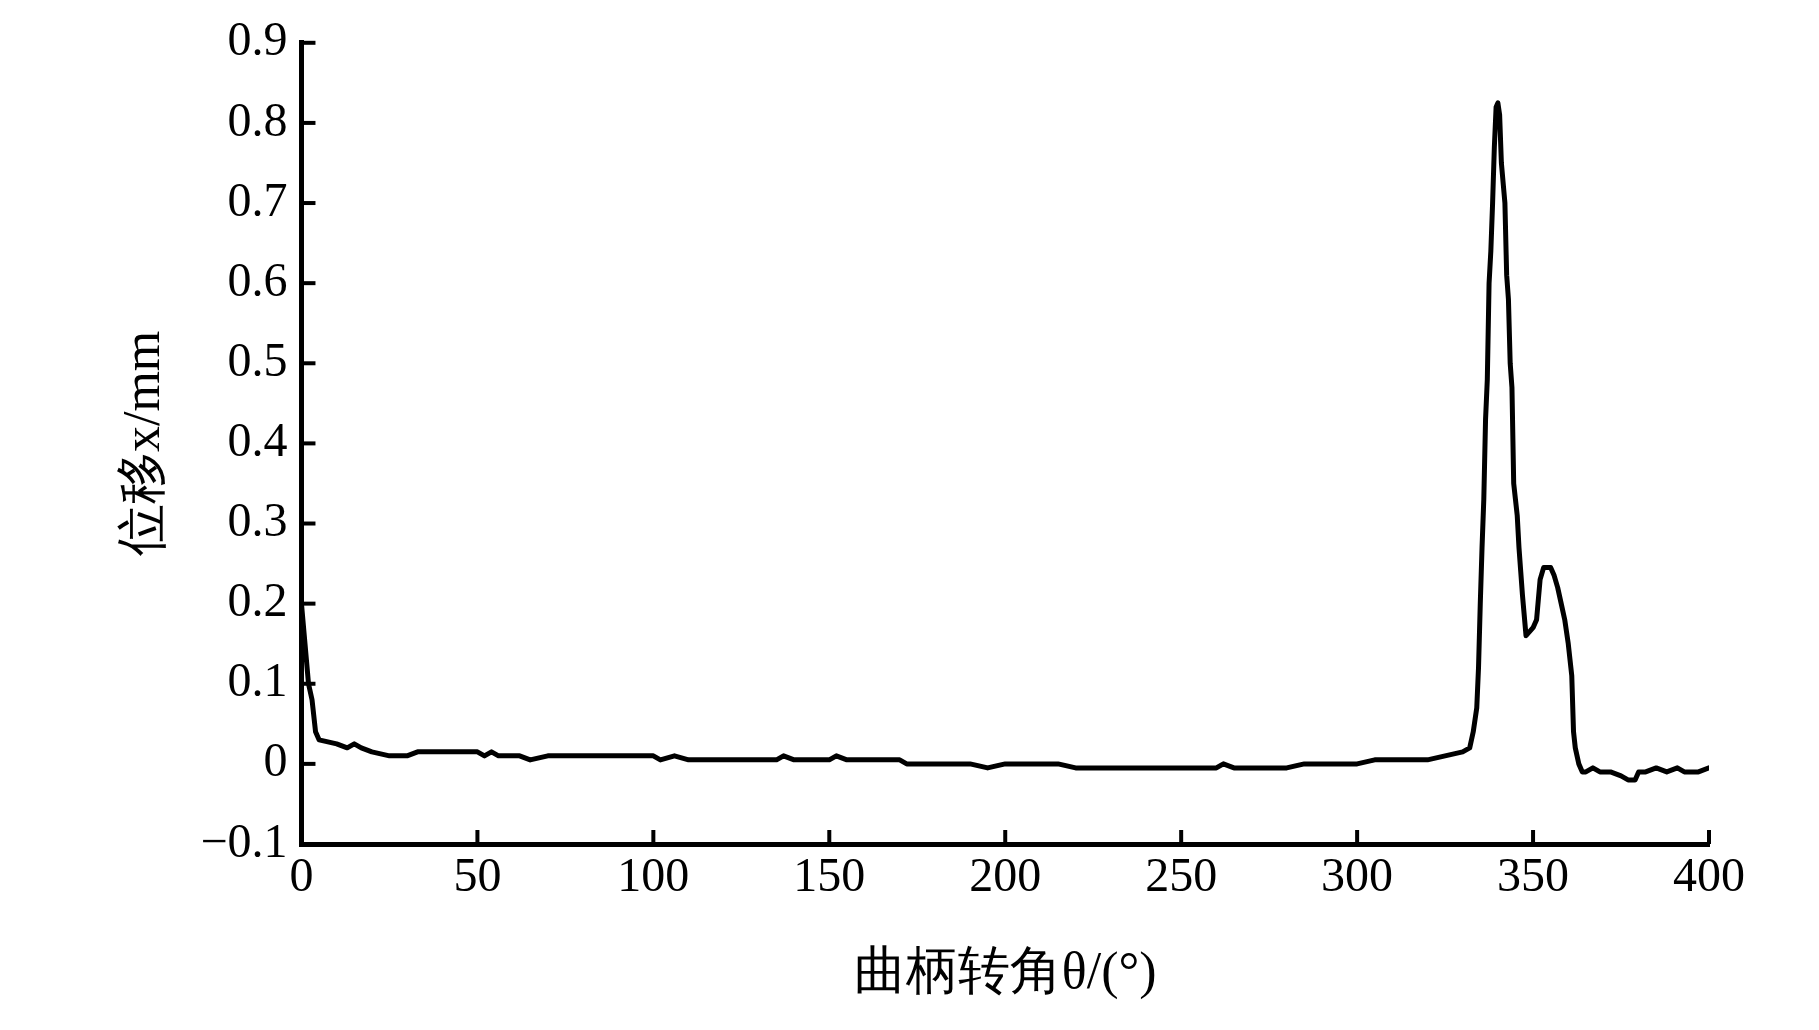  Describe the element at coordinates (1181, 875) in the screenshot. I see `x-tick-label: 250` at that location.